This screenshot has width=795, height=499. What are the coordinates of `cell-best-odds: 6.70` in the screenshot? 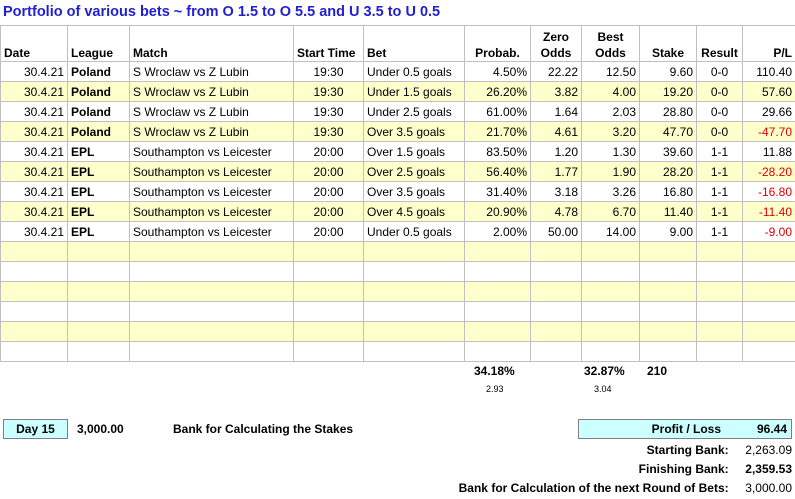 It's located at (610, 211).